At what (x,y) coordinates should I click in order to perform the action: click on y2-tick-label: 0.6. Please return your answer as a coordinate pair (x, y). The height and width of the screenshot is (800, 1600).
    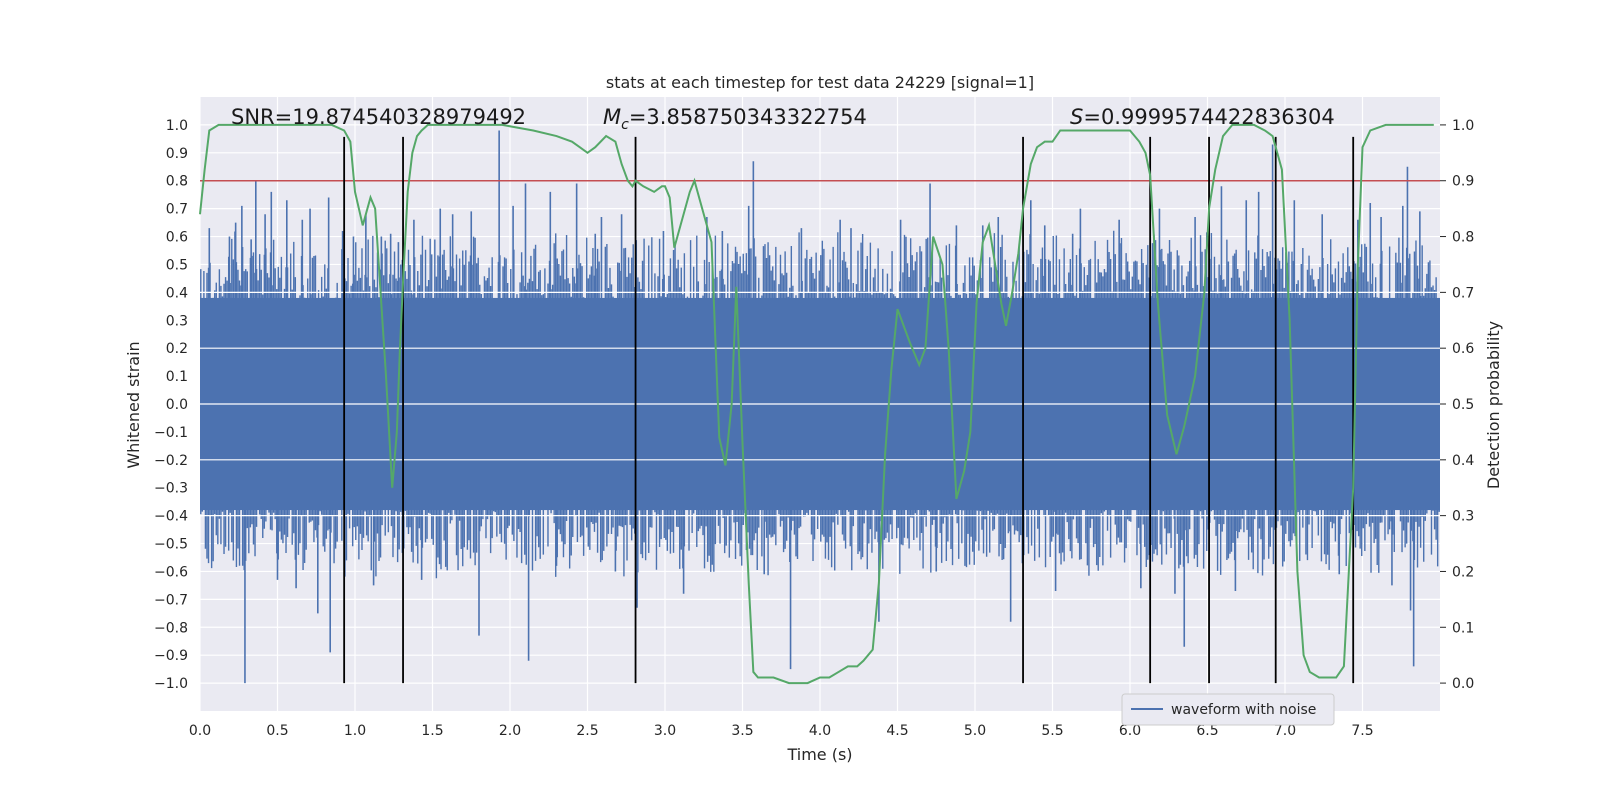
    Looking at the image, I should click on (1463, 349).